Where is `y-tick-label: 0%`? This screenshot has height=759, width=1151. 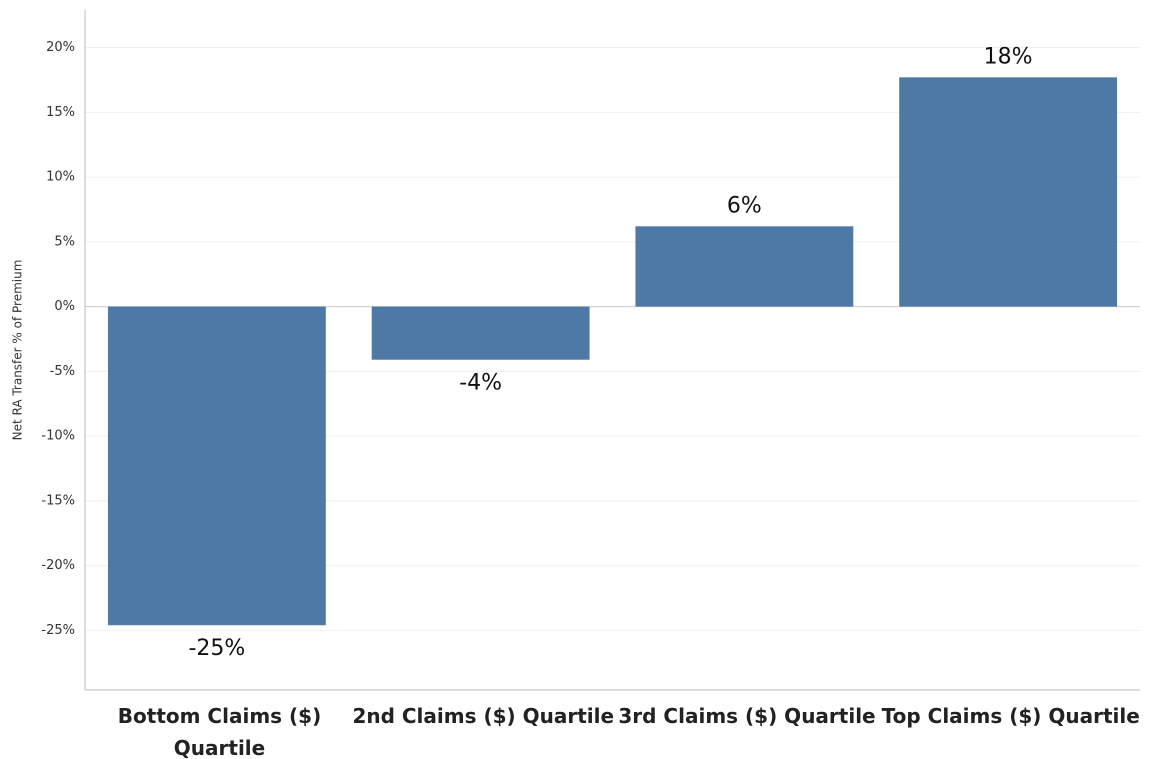
y-tick-label: 0% is located at coordinates (64, 306).